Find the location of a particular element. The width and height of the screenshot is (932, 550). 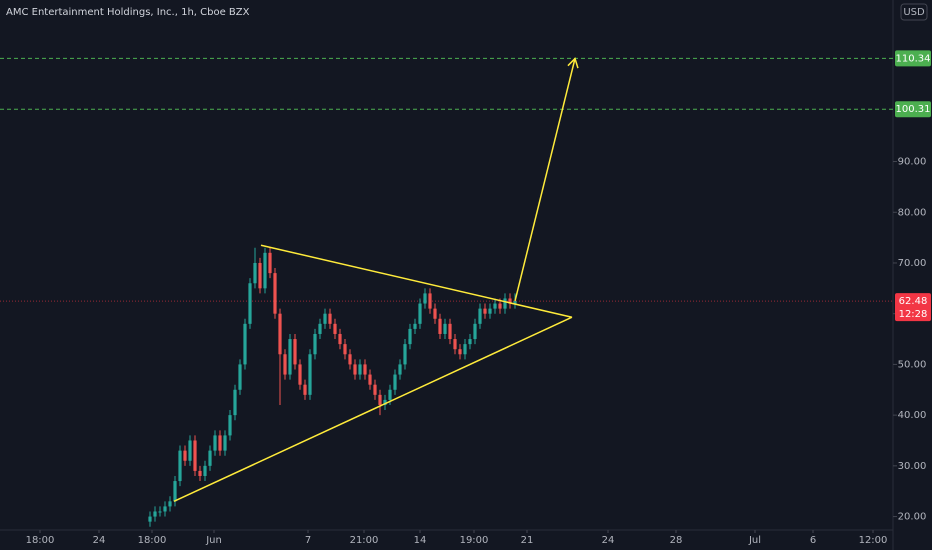

x-tick-label: Jun is located at coordinates (213, 540).